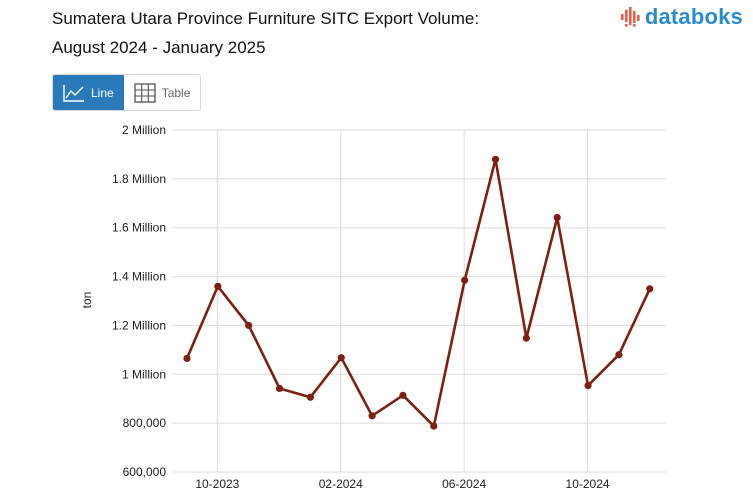 The image size is (753, 498). What do you see at coordinates (145, 92) in the screenshot?
I see `table-grid-icon` at bounding box center [145, 92].